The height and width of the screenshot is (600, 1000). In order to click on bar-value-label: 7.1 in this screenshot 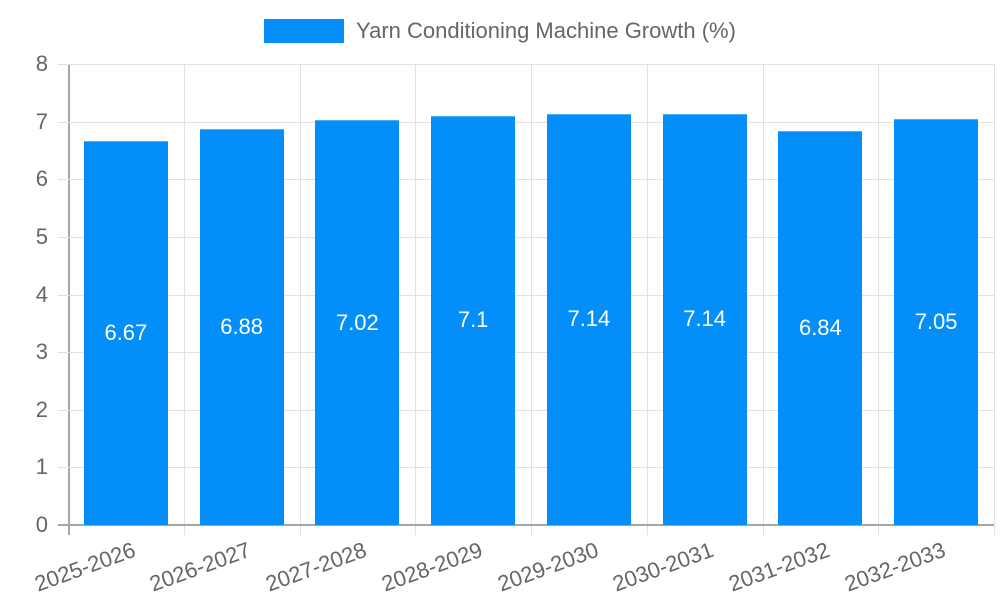, I will do `click(473, 320)`.